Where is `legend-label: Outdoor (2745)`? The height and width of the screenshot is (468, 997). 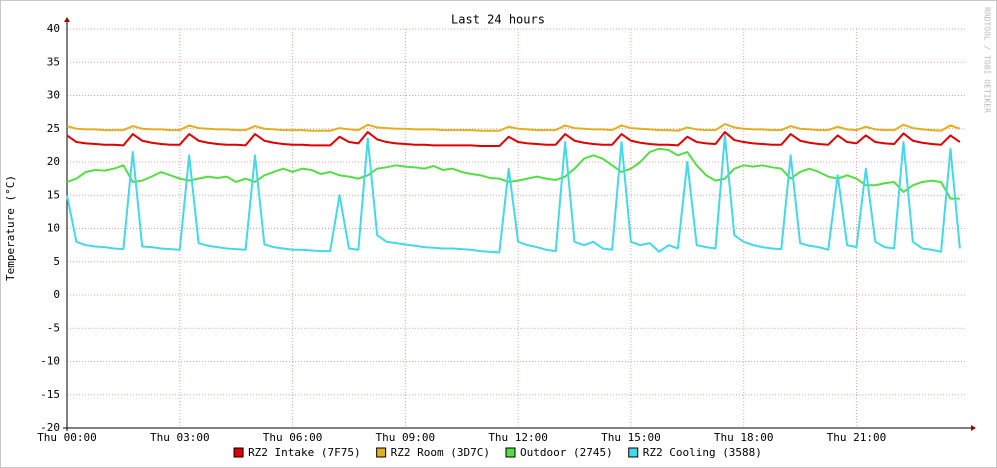
legend-label: Outdoor (2745) is located at coordinates (566, 452).